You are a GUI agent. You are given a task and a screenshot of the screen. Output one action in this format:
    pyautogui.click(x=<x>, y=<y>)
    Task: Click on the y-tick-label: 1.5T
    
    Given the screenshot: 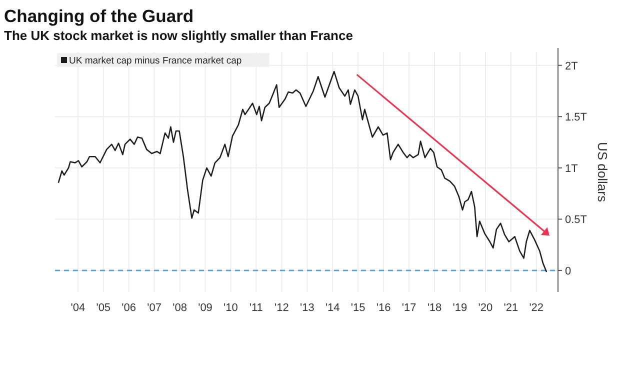 What is the action you would take?
    pyautogui.click(x=576, y=118)
    